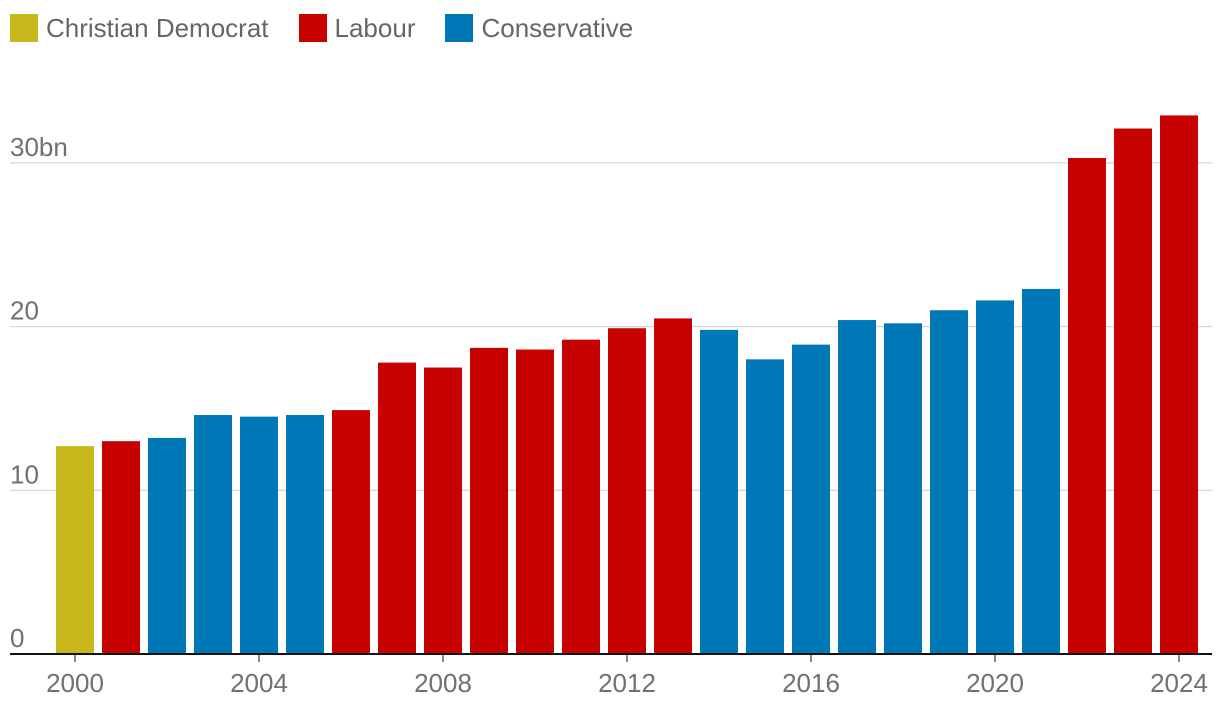 The image size is (1220, 718). I want to click on legend-swatch-christian-democrat, so click(24, 28).